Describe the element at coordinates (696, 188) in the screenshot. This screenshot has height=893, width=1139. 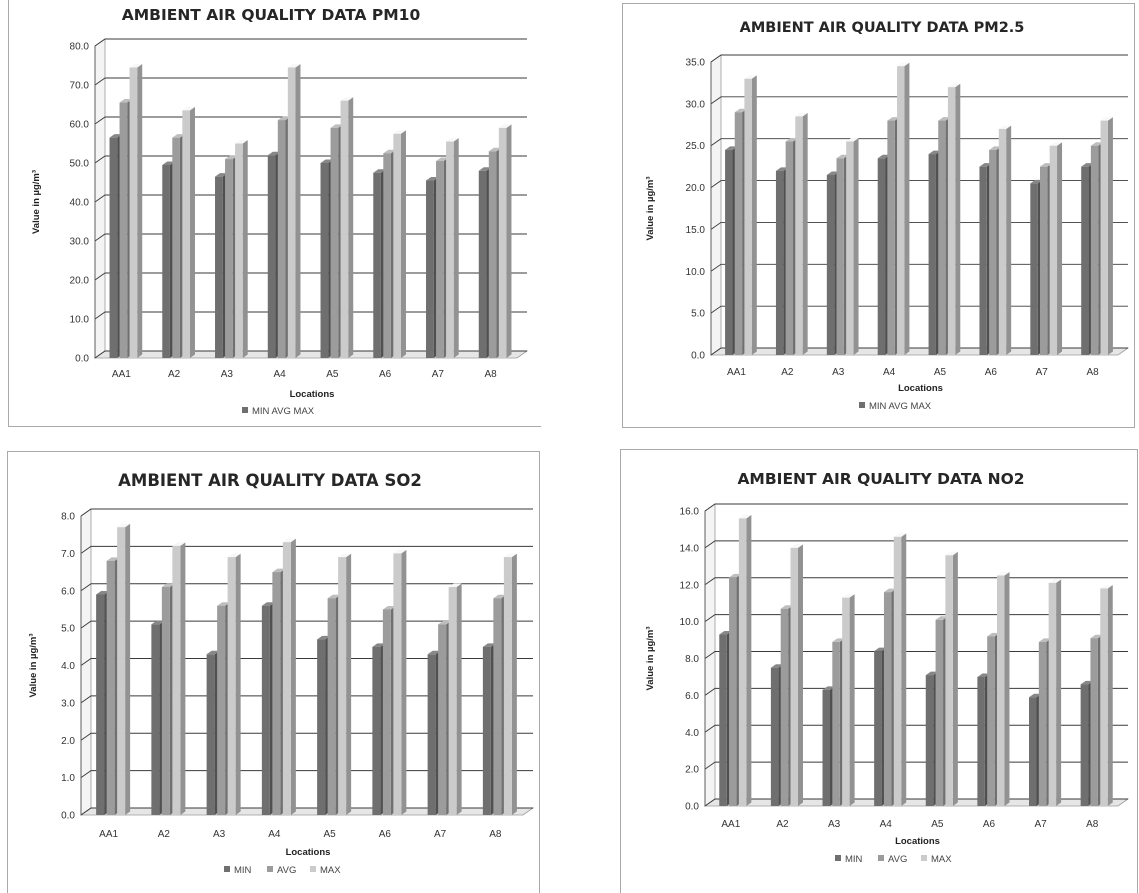
I see `y-tick-label: 20.0` at that location.